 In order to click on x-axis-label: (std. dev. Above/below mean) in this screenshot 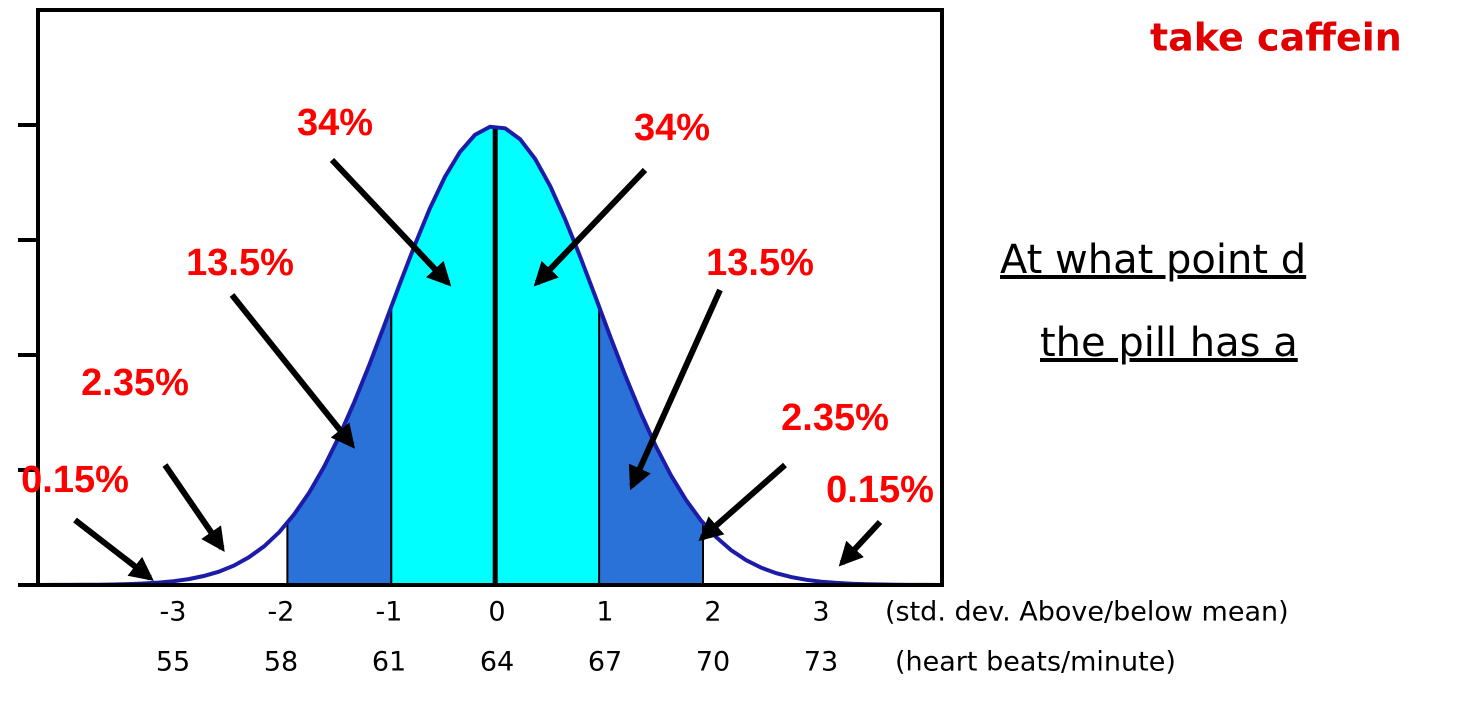, I will do `click(1087, 612)`.